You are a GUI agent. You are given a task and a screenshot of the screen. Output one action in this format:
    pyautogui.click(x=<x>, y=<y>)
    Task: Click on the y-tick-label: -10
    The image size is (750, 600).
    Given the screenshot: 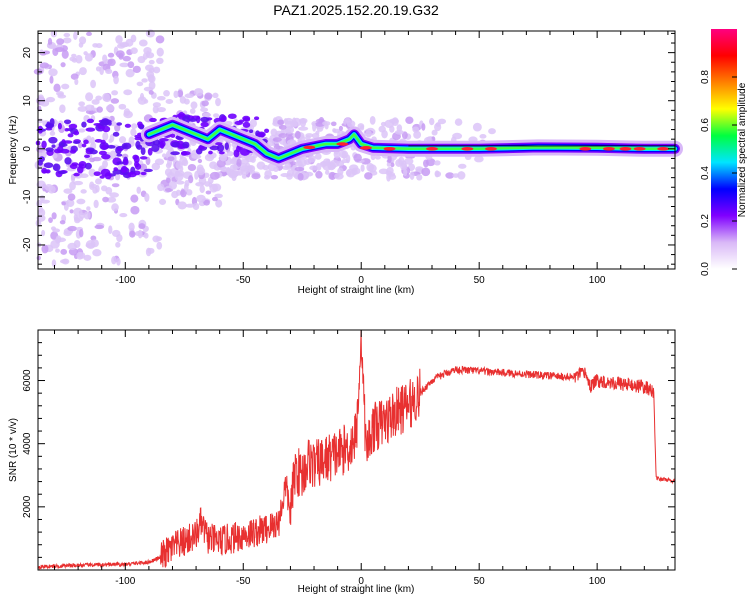 What is the action you would take?
    pyautogui.click(x=27, y=196)
    